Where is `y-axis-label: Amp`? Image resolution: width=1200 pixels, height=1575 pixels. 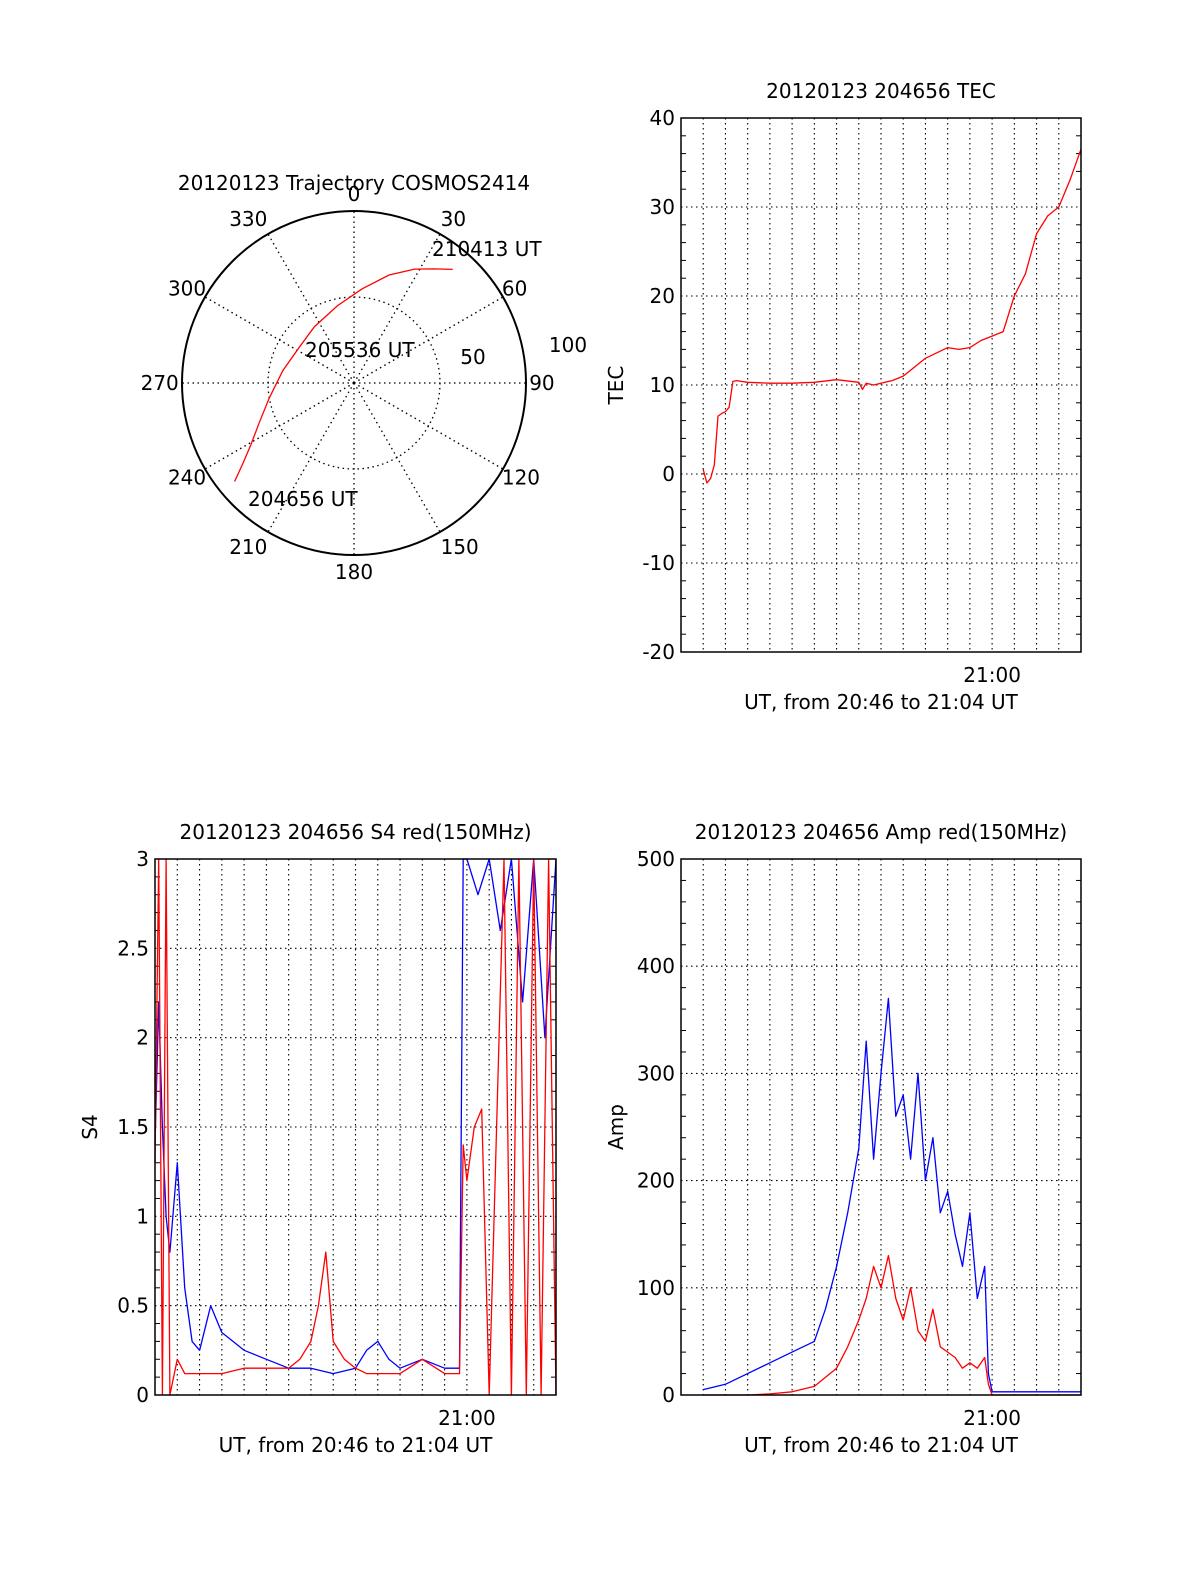
y-axis-label: Amp is located at coordinates (616, 1127).